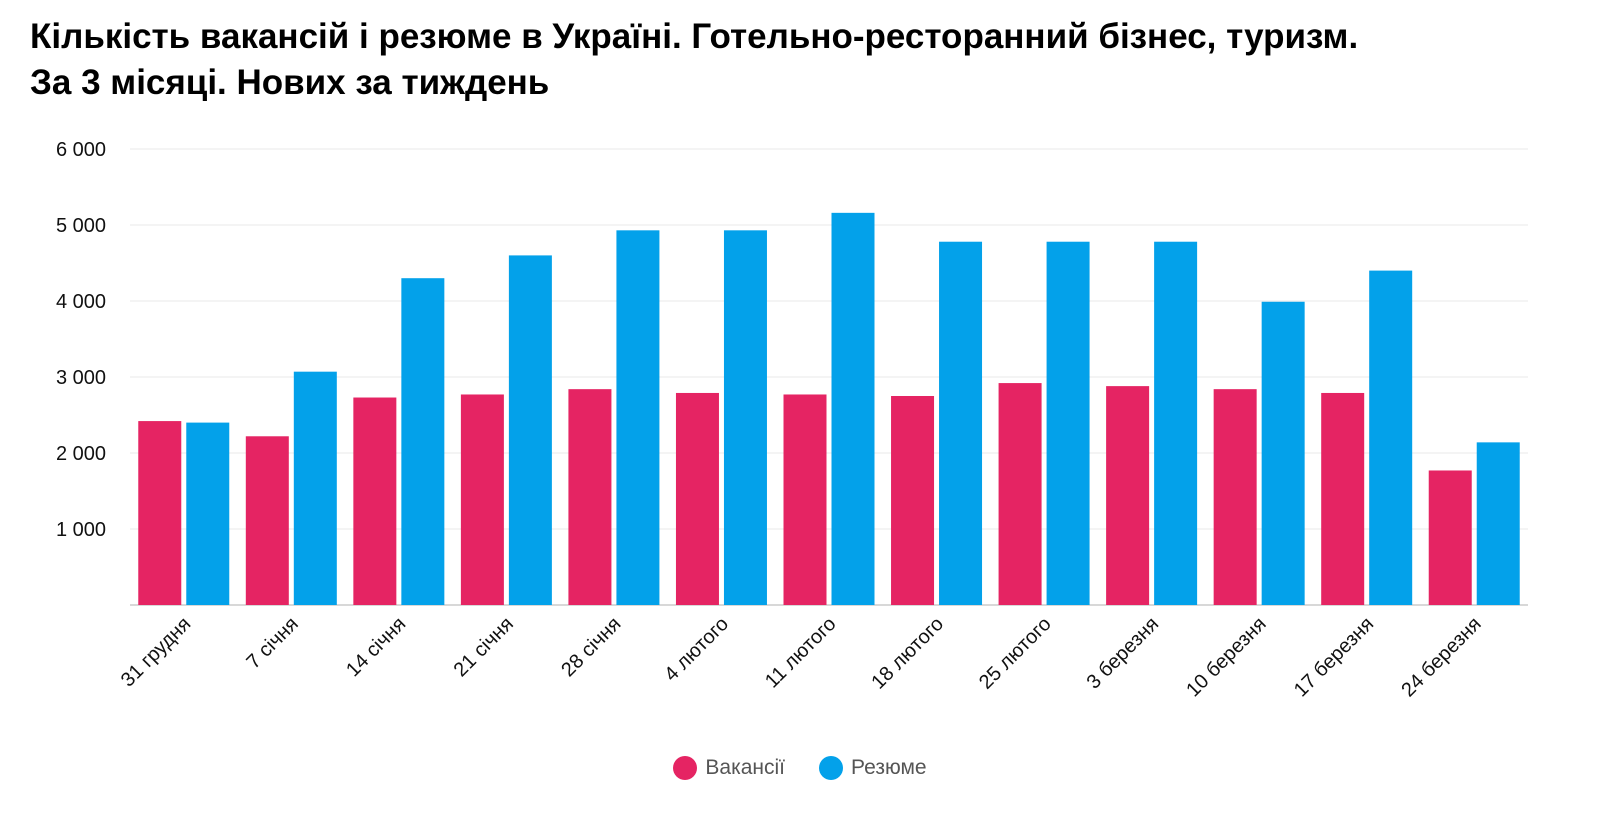  Describe the element at coordinates (907, 653) in the screenshot. I see `x-tick-label: 18 лютого` at that location.